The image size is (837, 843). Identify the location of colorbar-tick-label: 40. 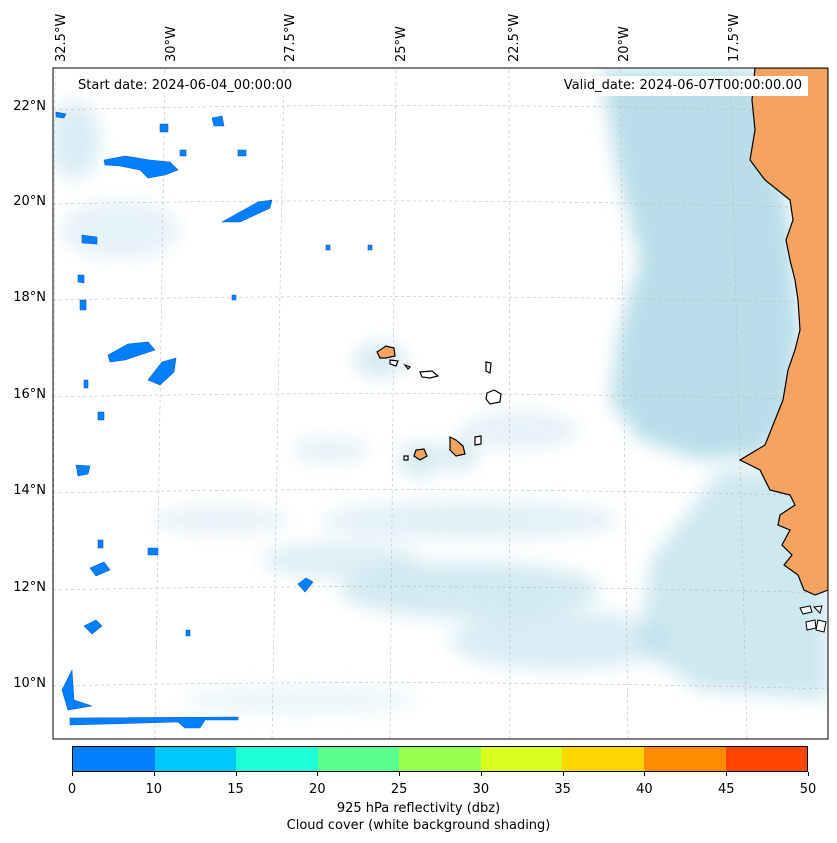
(644, 789).